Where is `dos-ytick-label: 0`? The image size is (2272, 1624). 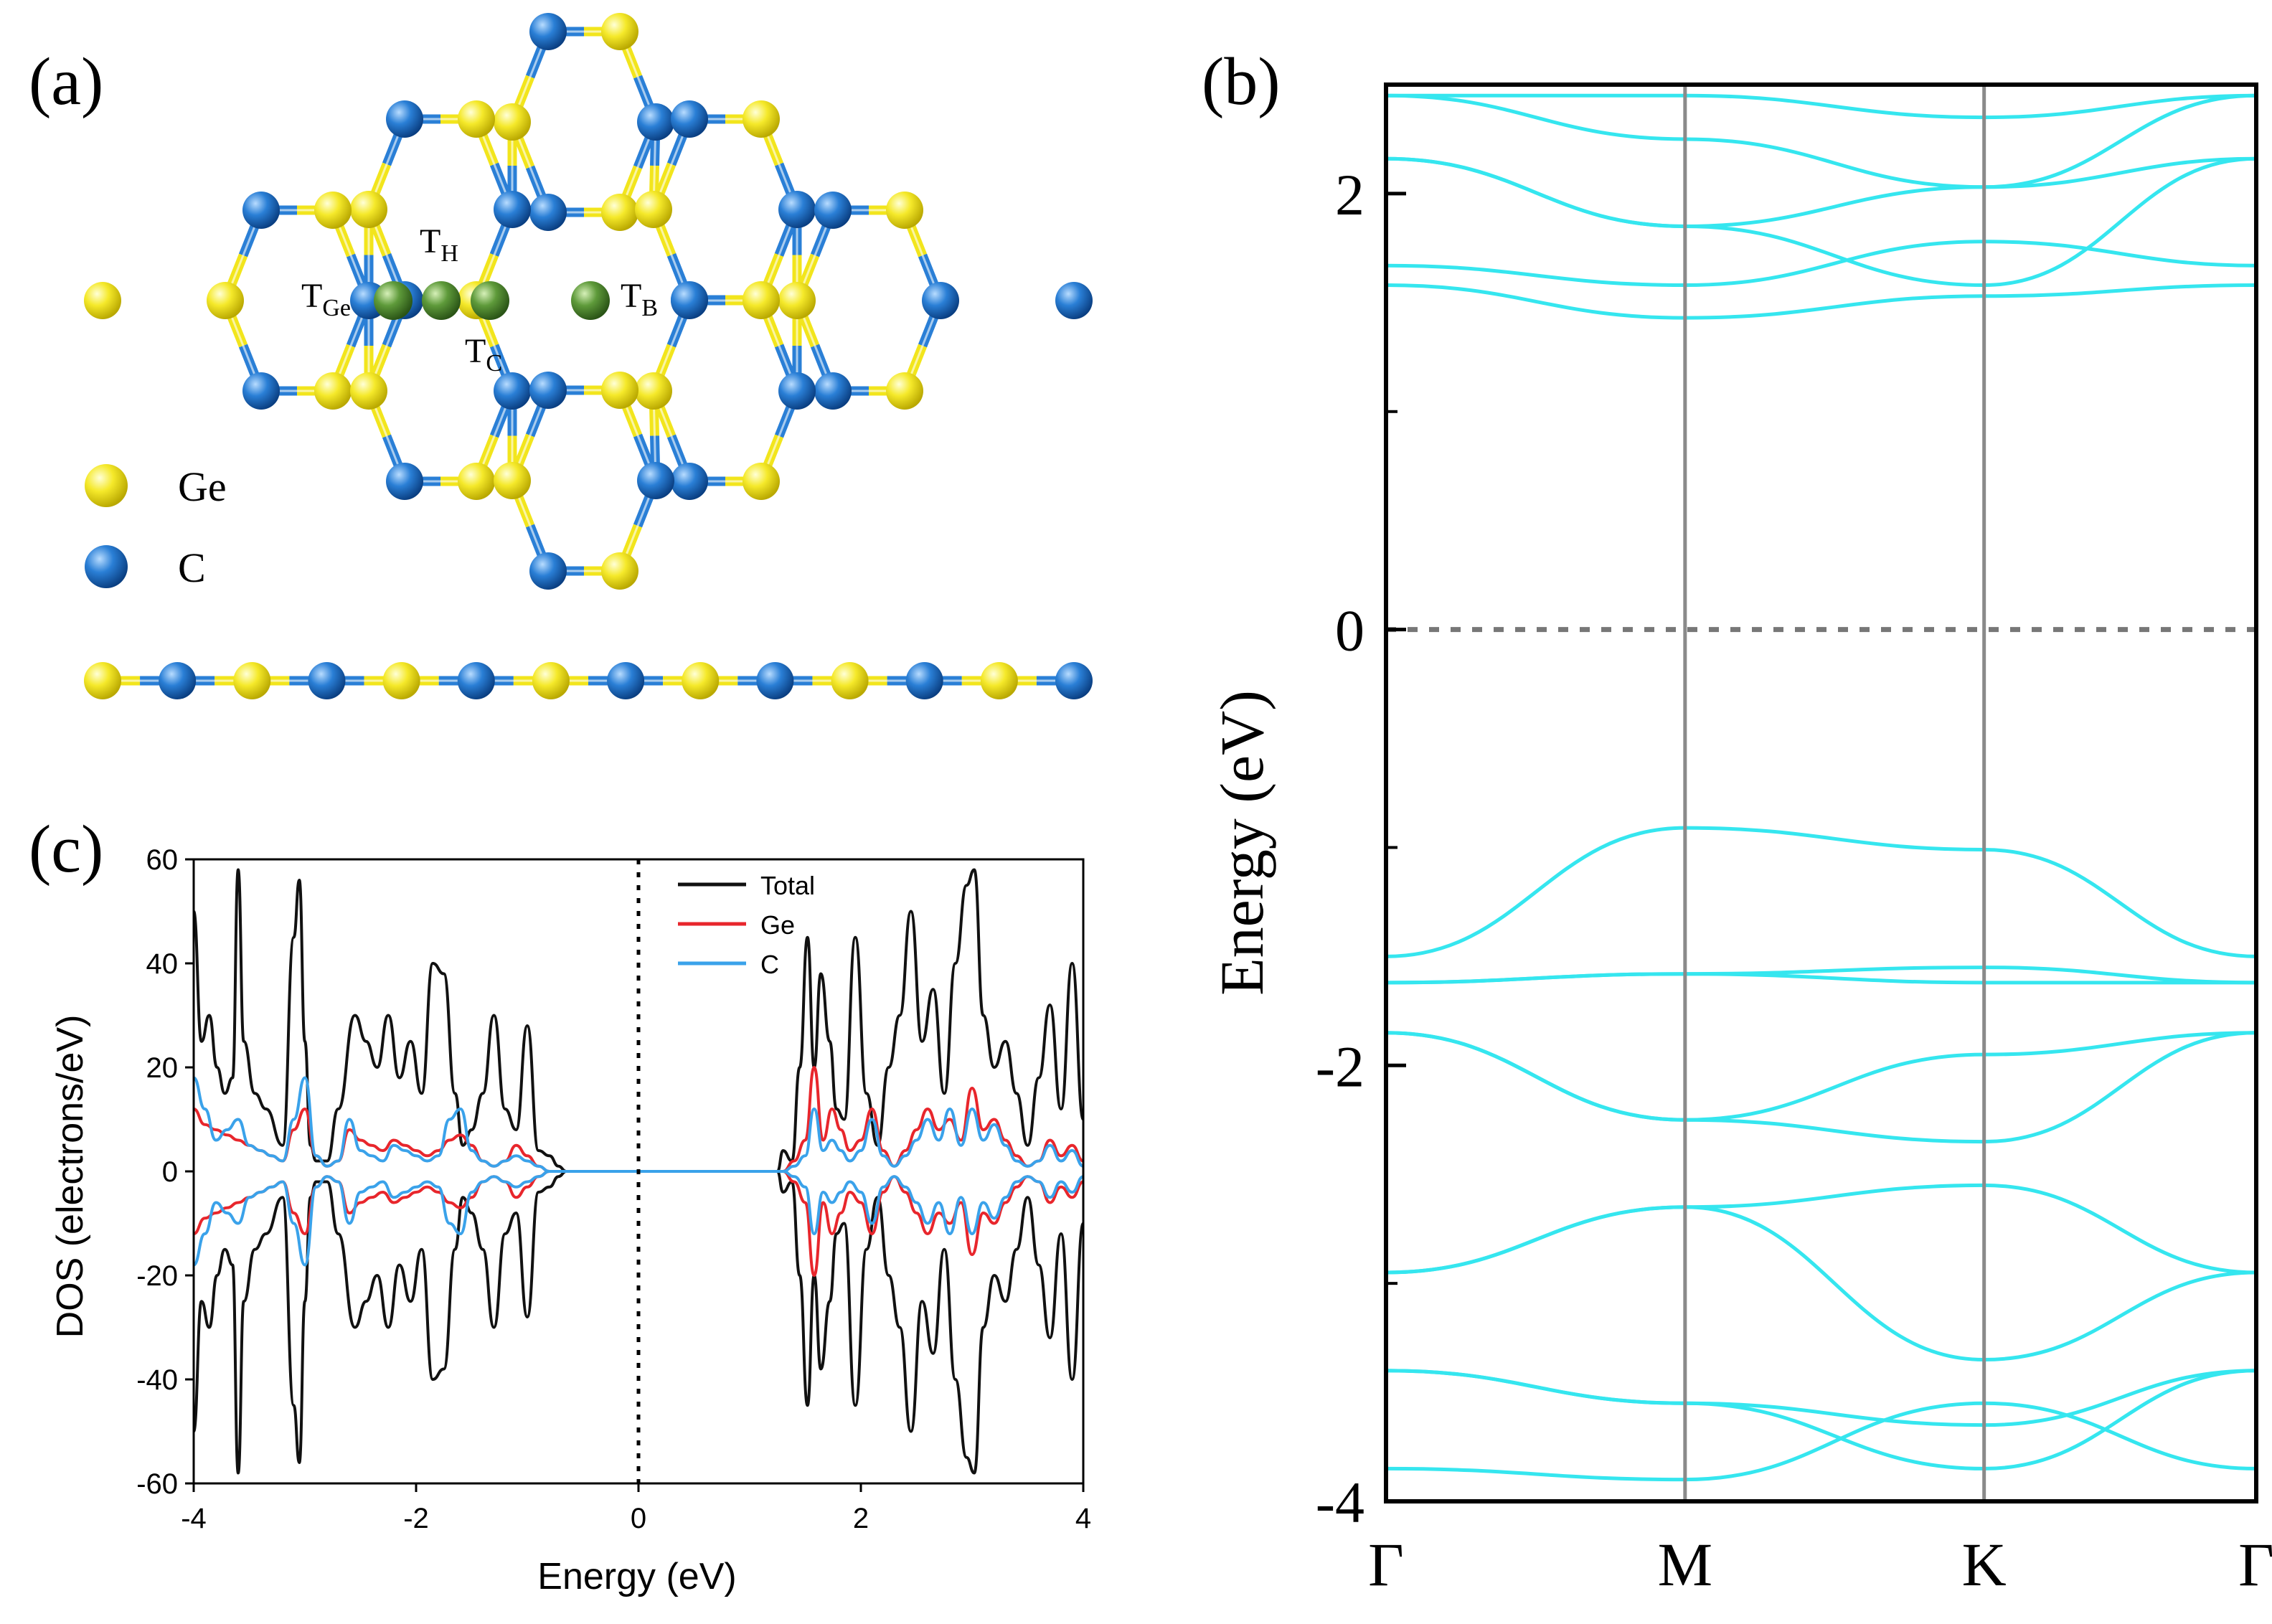 dos-ytick-label: 0 is located at coordinates (170, 1172).